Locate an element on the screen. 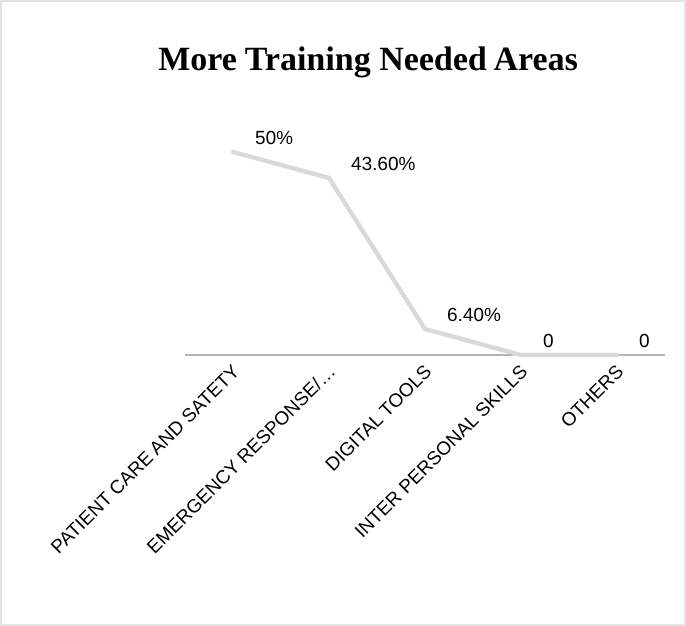 This screenshot has height=626, width=686. chart-title: More Training Needed Areas is located at coordinates (368, 59).